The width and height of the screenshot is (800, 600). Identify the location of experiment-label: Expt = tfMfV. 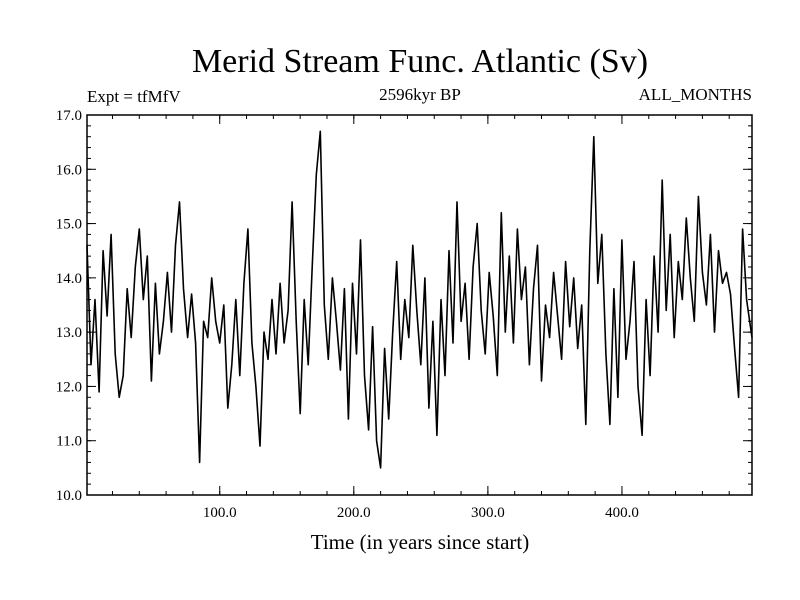
(134, 96).